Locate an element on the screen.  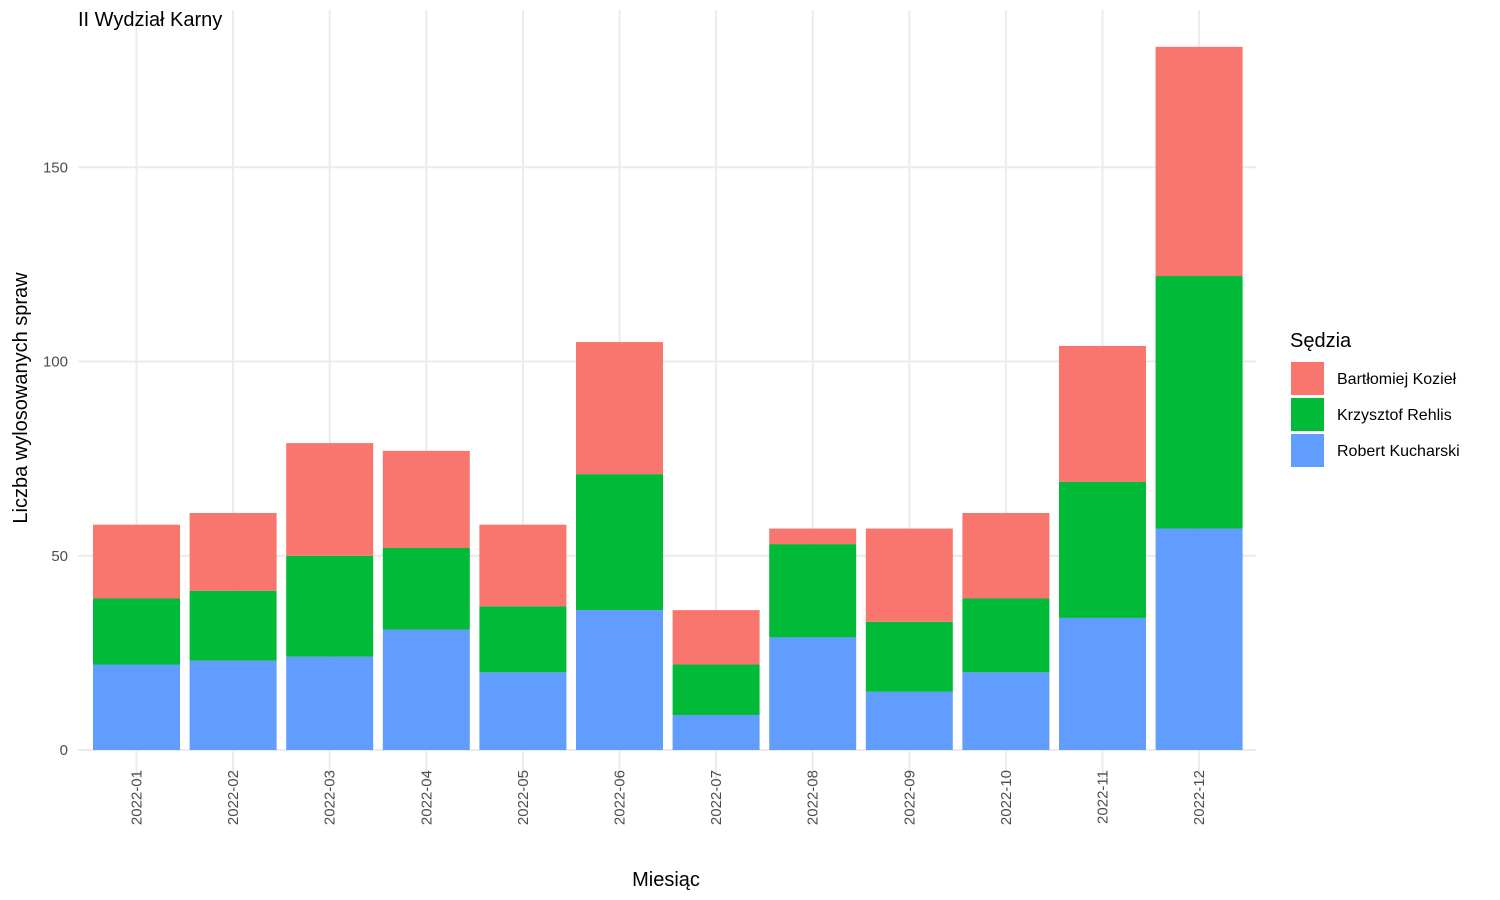
x-tick-label: 2022-11 is located at coordinates (1103, 797).